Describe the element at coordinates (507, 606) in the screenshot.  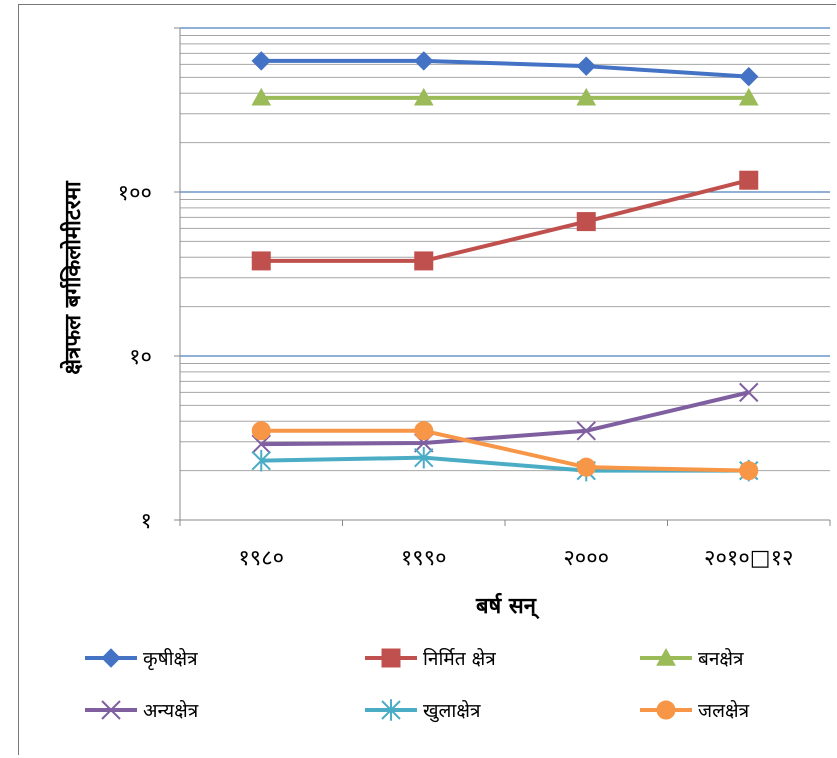
I see `x-axis-title: बर्ष सन्` at that location.